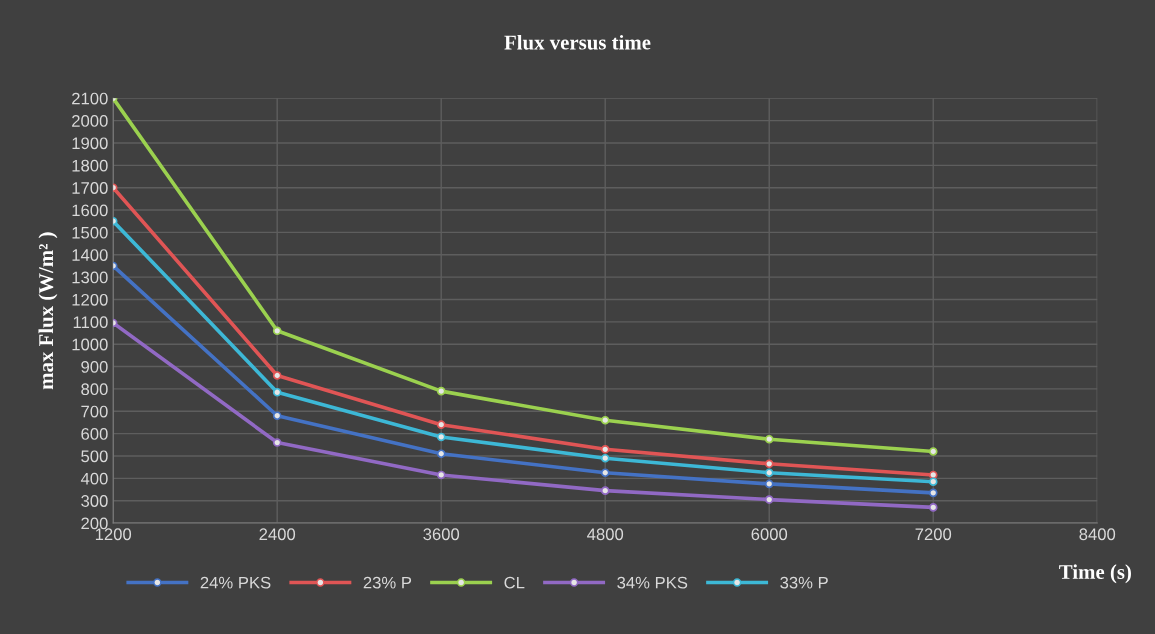  What do you see at coordinates (94, 478) in the screenshot?
I see `y-tick-label: 400` at bounding box center [94, 478].